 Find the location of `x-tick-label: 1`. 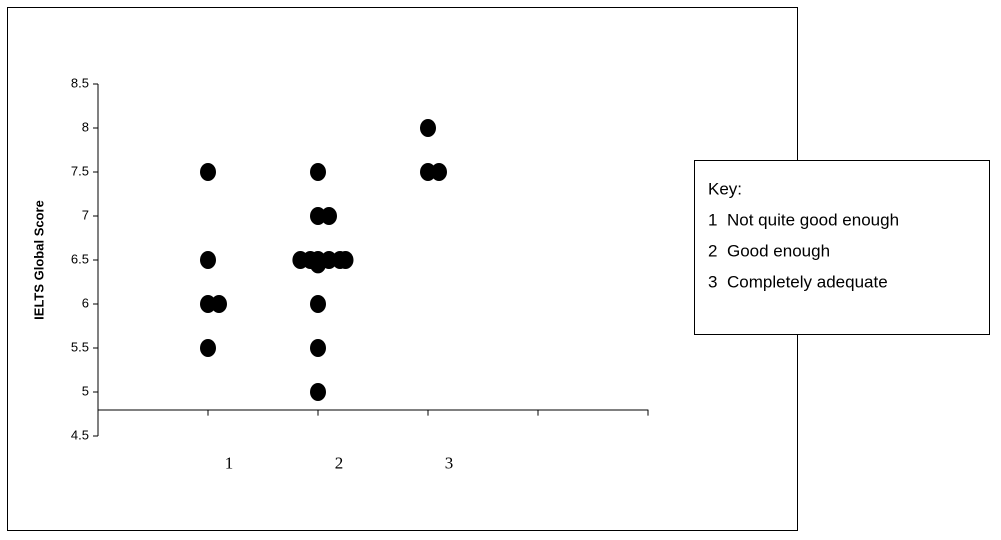

x-tick-label: 1 is located at coordinates (229, 463).